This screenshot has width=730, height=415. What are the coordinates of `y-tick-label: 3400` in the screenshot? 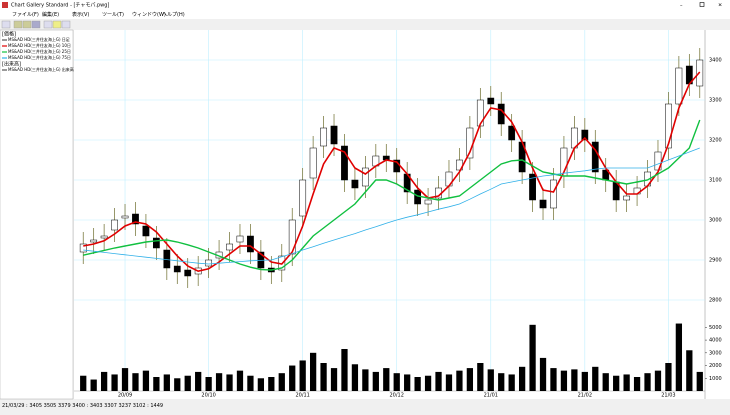 It's located at (715, 61).